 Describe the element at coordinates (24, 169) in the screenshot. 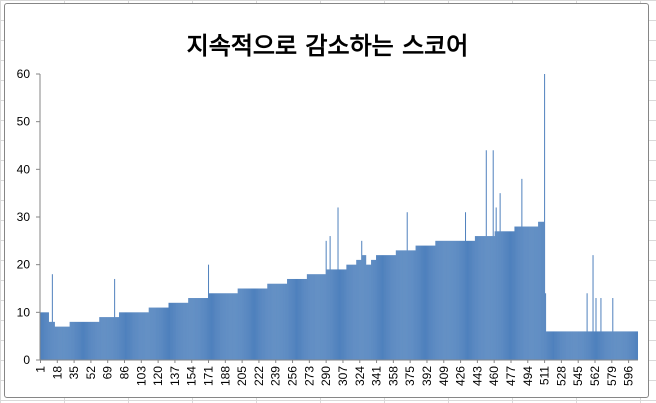

I see `y-tick-label: 40` at that location.